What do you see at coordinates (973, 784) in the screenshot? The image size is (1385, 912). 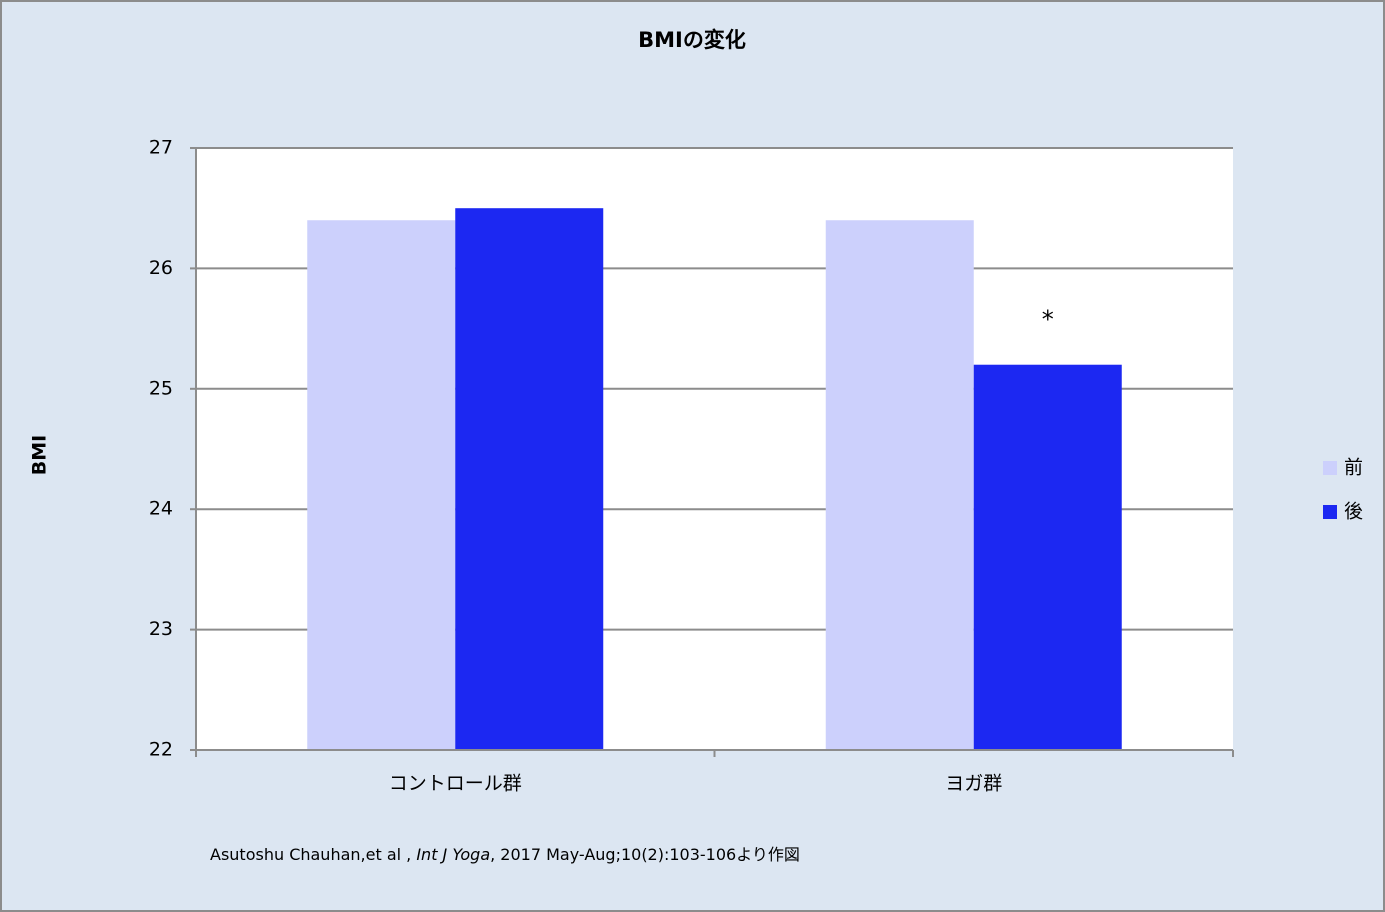 I see `x-tick-label: ヨガ群` at bounding box center [973, 784].